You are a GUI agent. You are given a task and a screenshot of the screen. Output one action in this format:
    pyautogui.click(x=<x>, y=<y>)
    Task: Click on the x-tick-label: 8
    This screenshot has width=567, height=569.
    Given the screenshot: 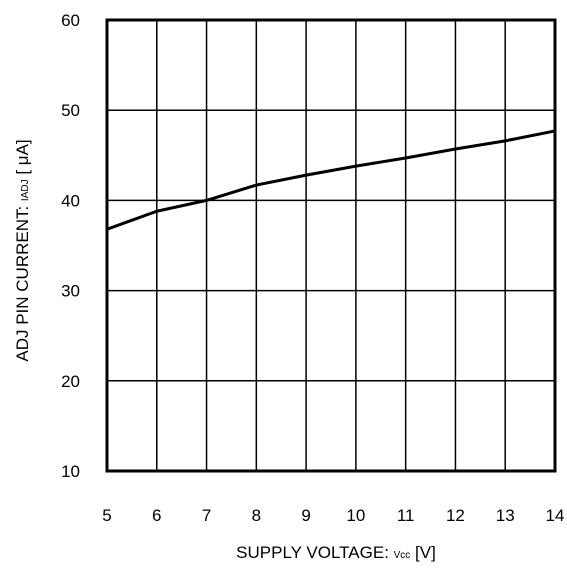 What is the action you would take?
    pyautogui.click(x=256, y=515)
    